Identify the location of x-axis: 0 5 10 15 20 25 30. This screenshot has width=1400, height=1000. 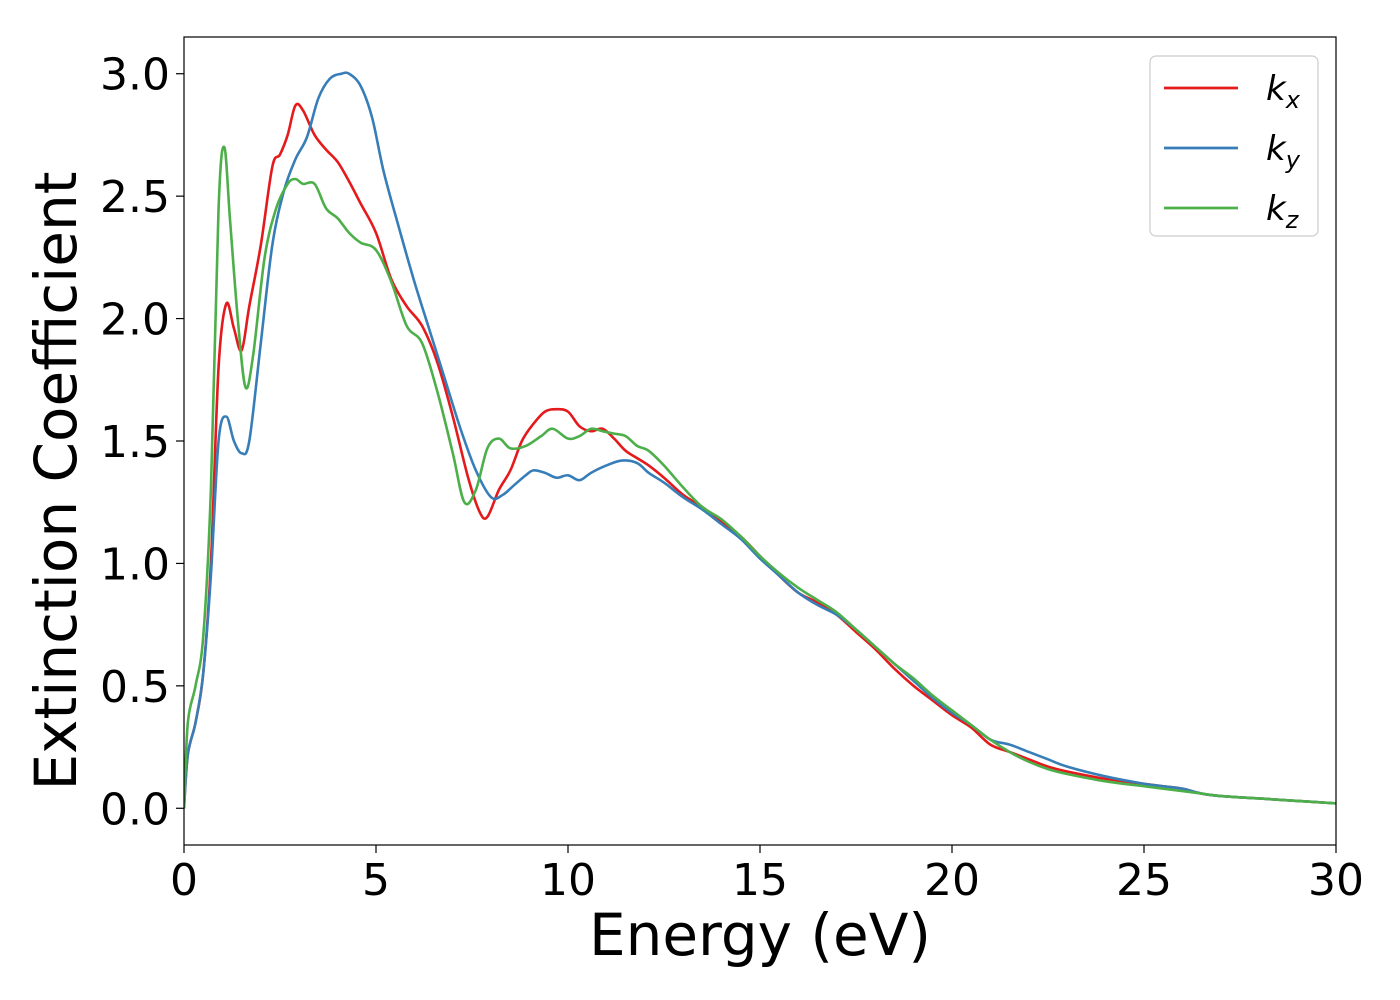
(767, 875).